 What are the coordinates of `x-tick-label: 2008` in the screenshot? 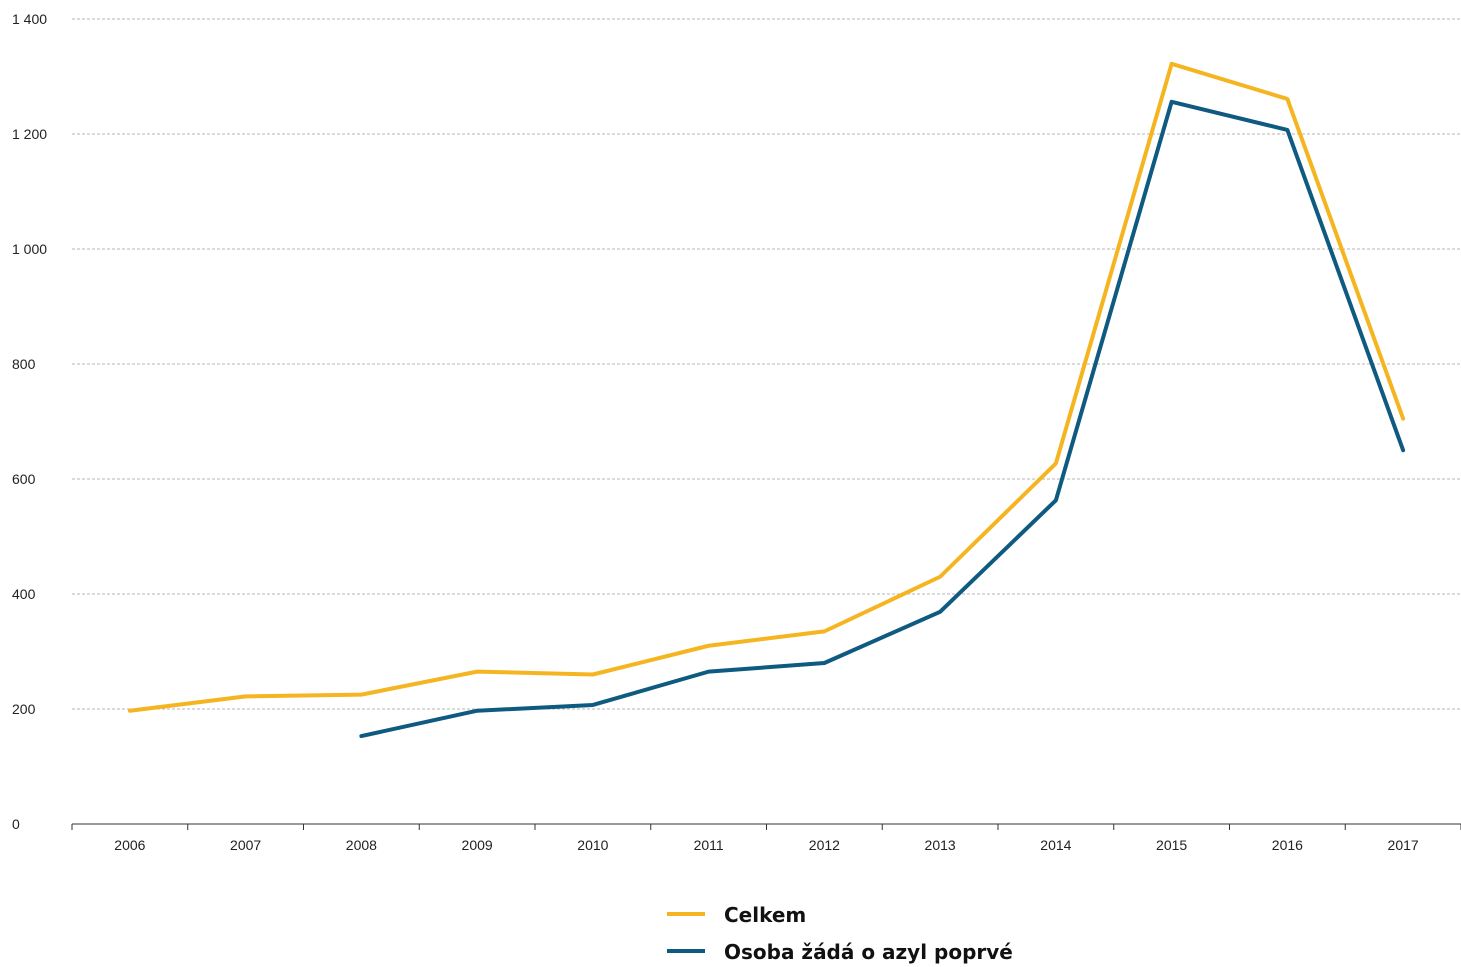 It's located at (361, 845).